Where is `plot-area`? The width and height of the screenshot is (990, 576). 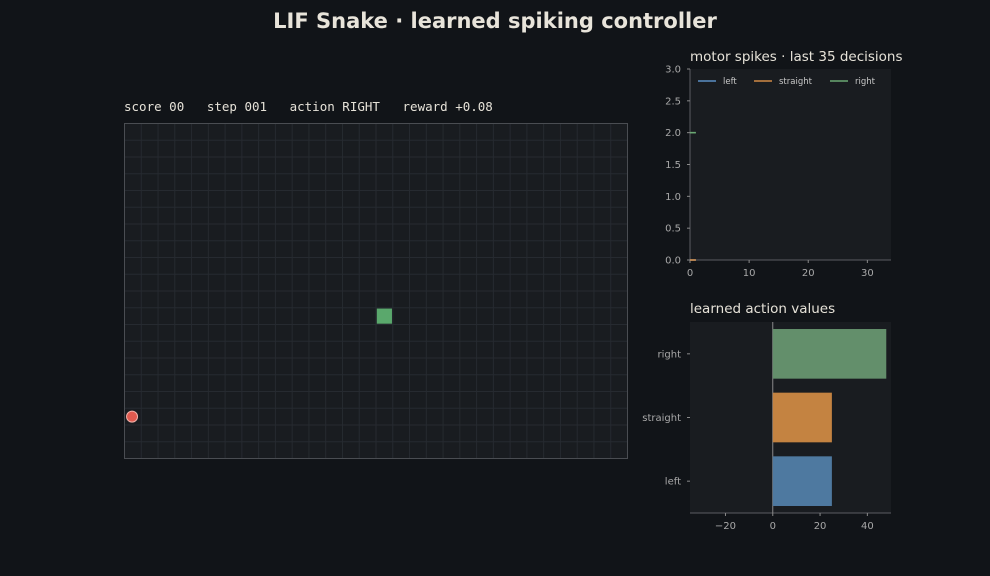 plot-area is located at coordinates (790, 164).